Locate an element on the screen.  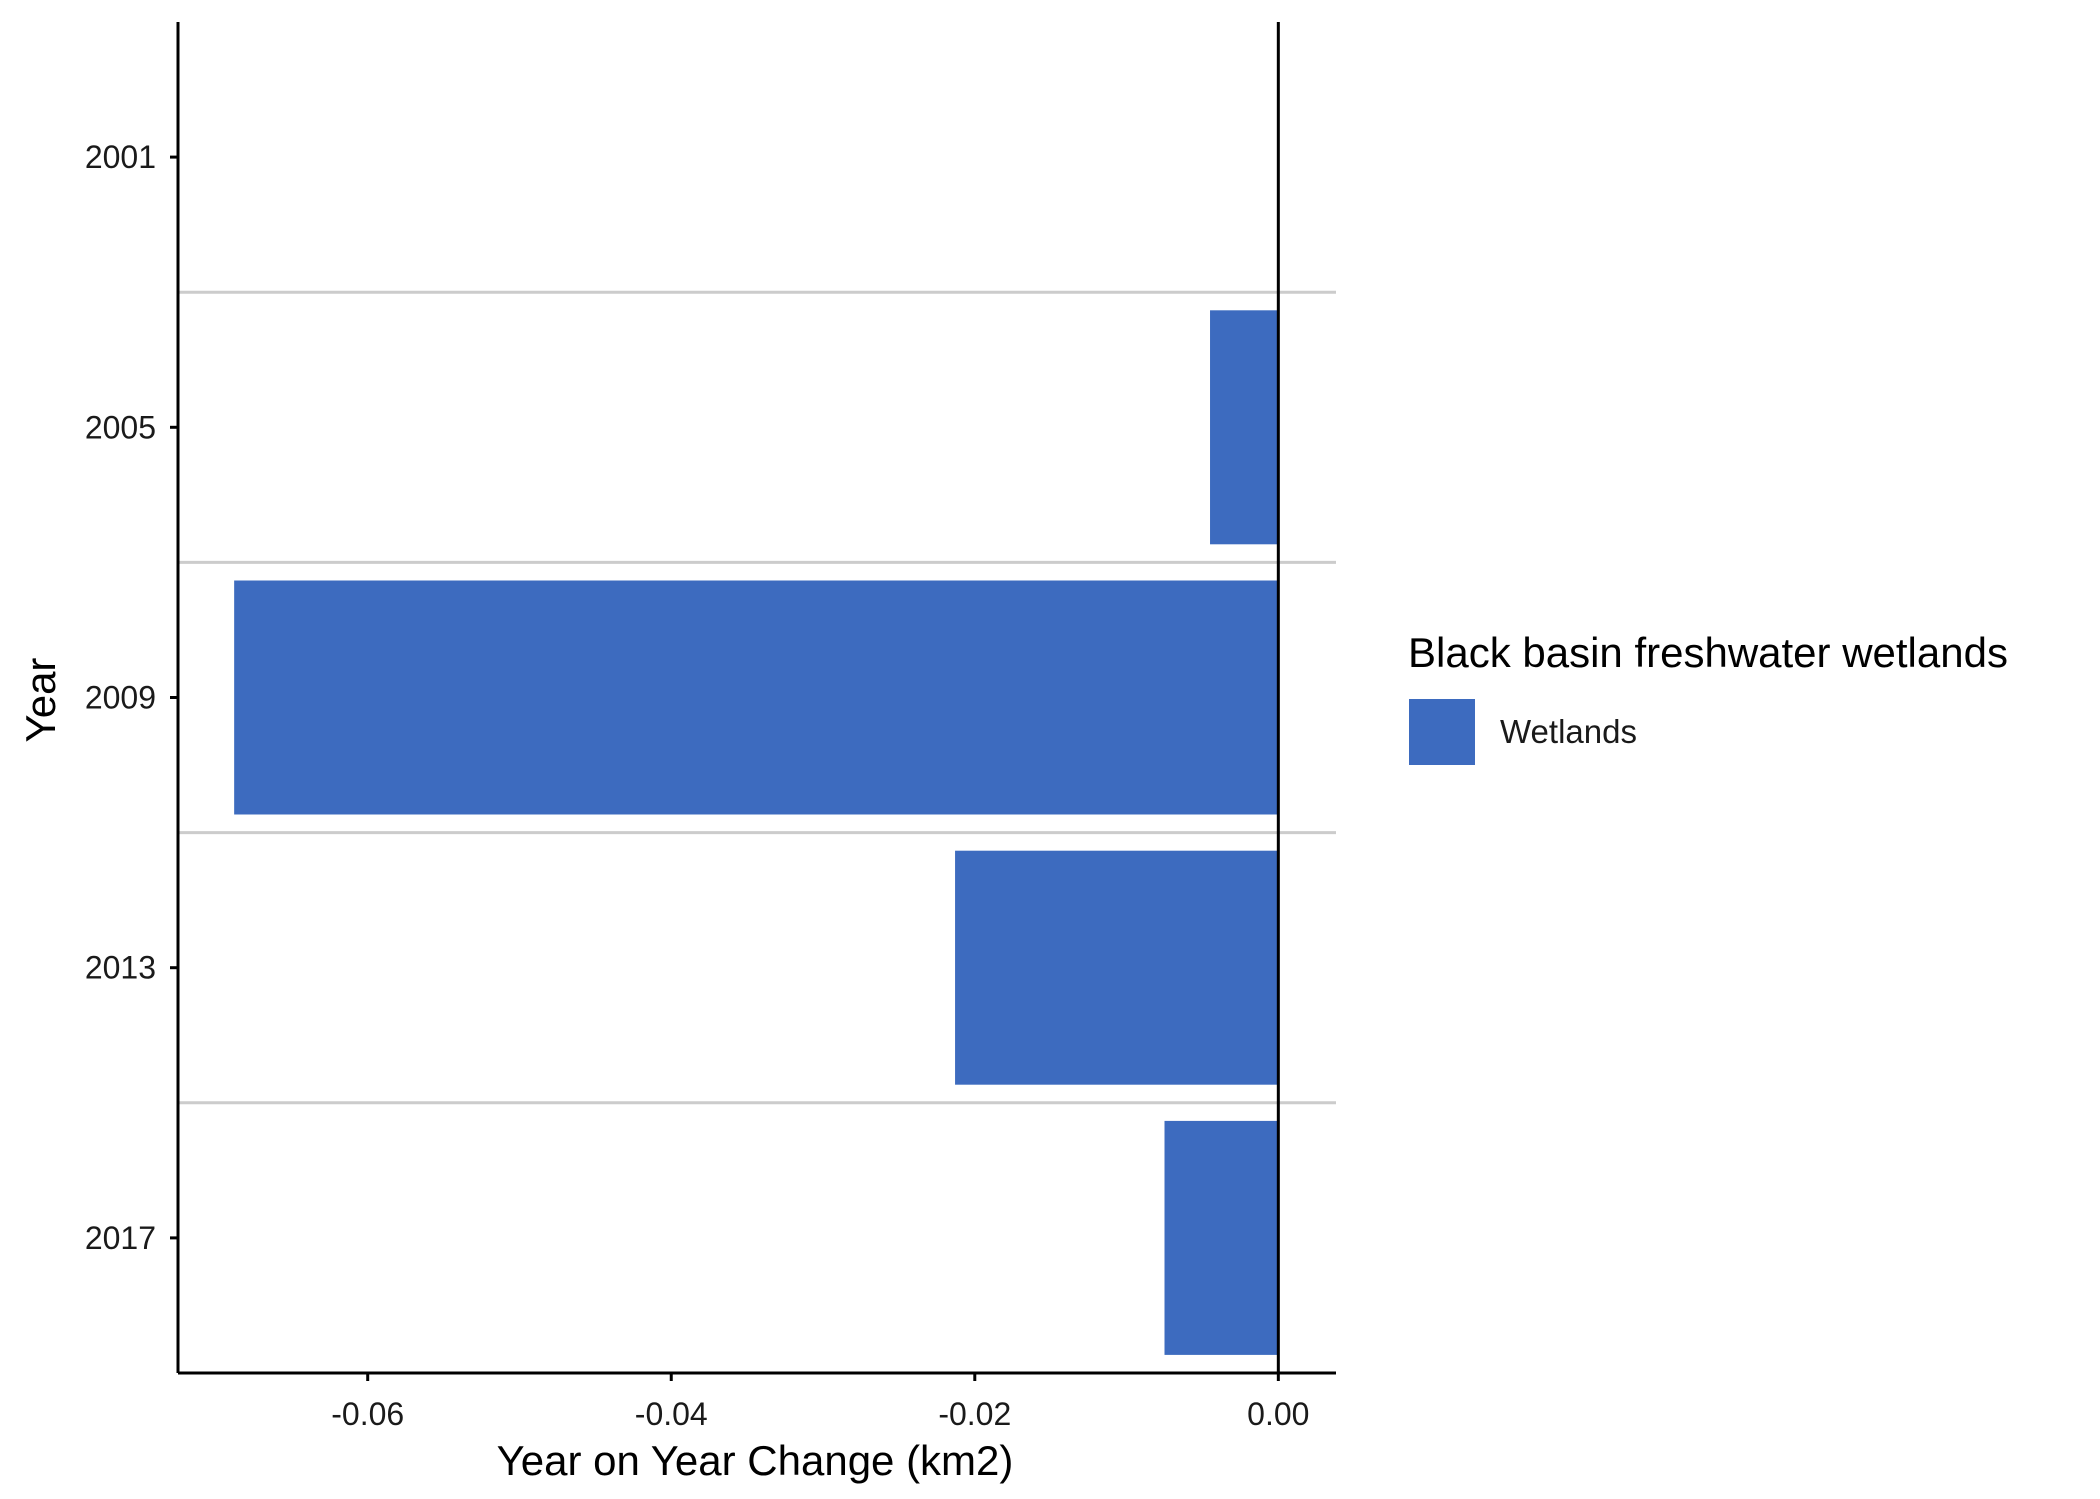
x-axis-ticks: -0.06 -0.04 -0.02 0.00 is located at coordinates (820, 1402).